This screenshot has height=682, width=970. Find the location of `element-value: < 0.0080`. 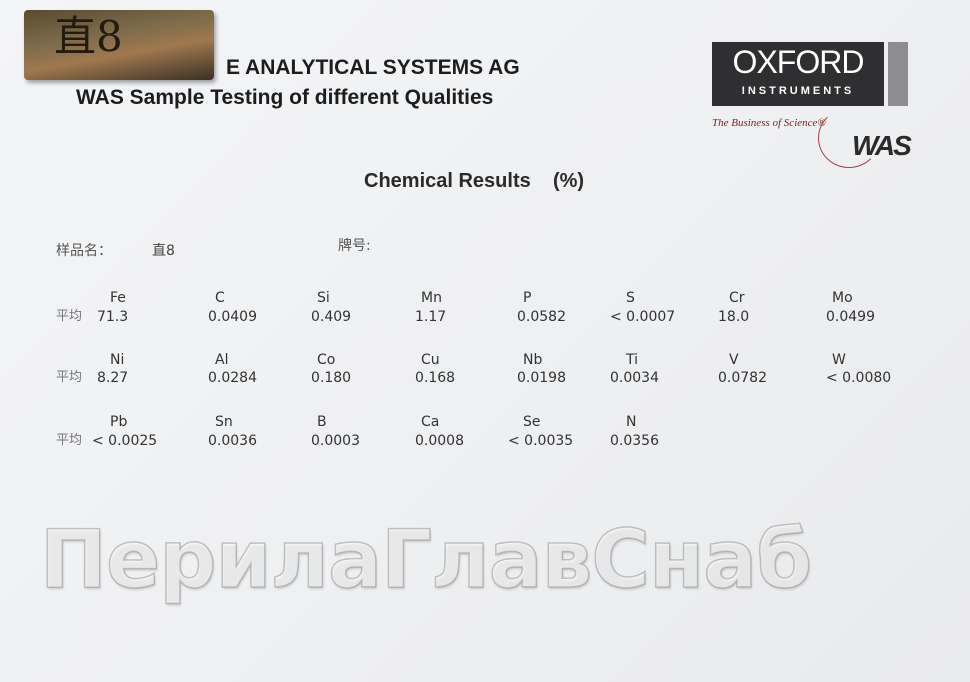

element-value: < 0.0080 is located at coordinates (859, 378).